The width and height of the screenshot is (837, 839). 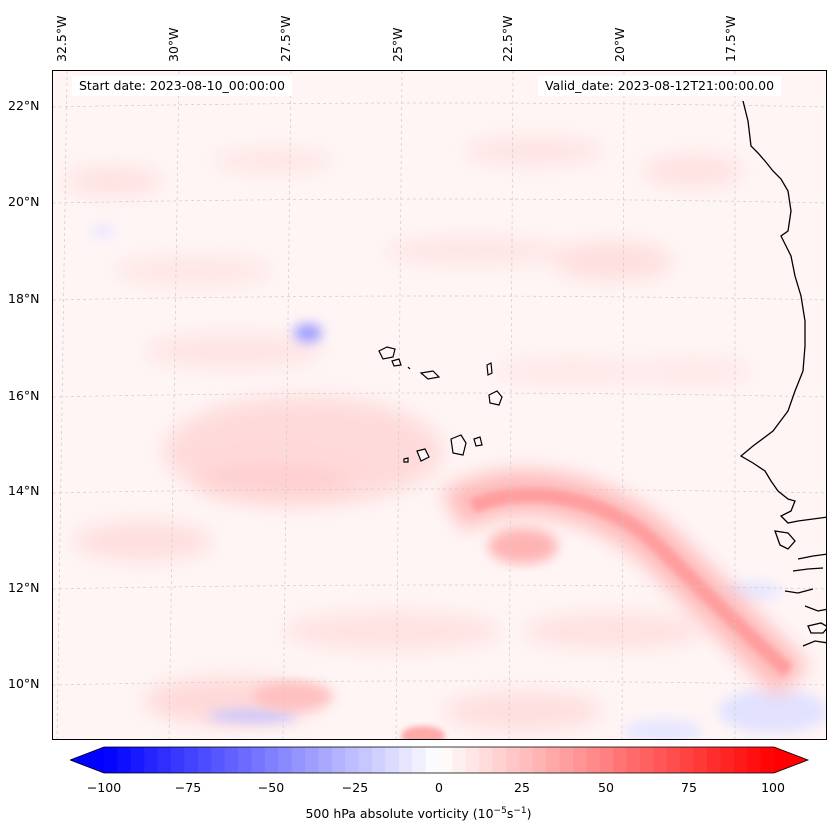 I want to click on colorbar-label: 500 hPa absolute vorticity (10−5s−1), so click(x=418, y=814).